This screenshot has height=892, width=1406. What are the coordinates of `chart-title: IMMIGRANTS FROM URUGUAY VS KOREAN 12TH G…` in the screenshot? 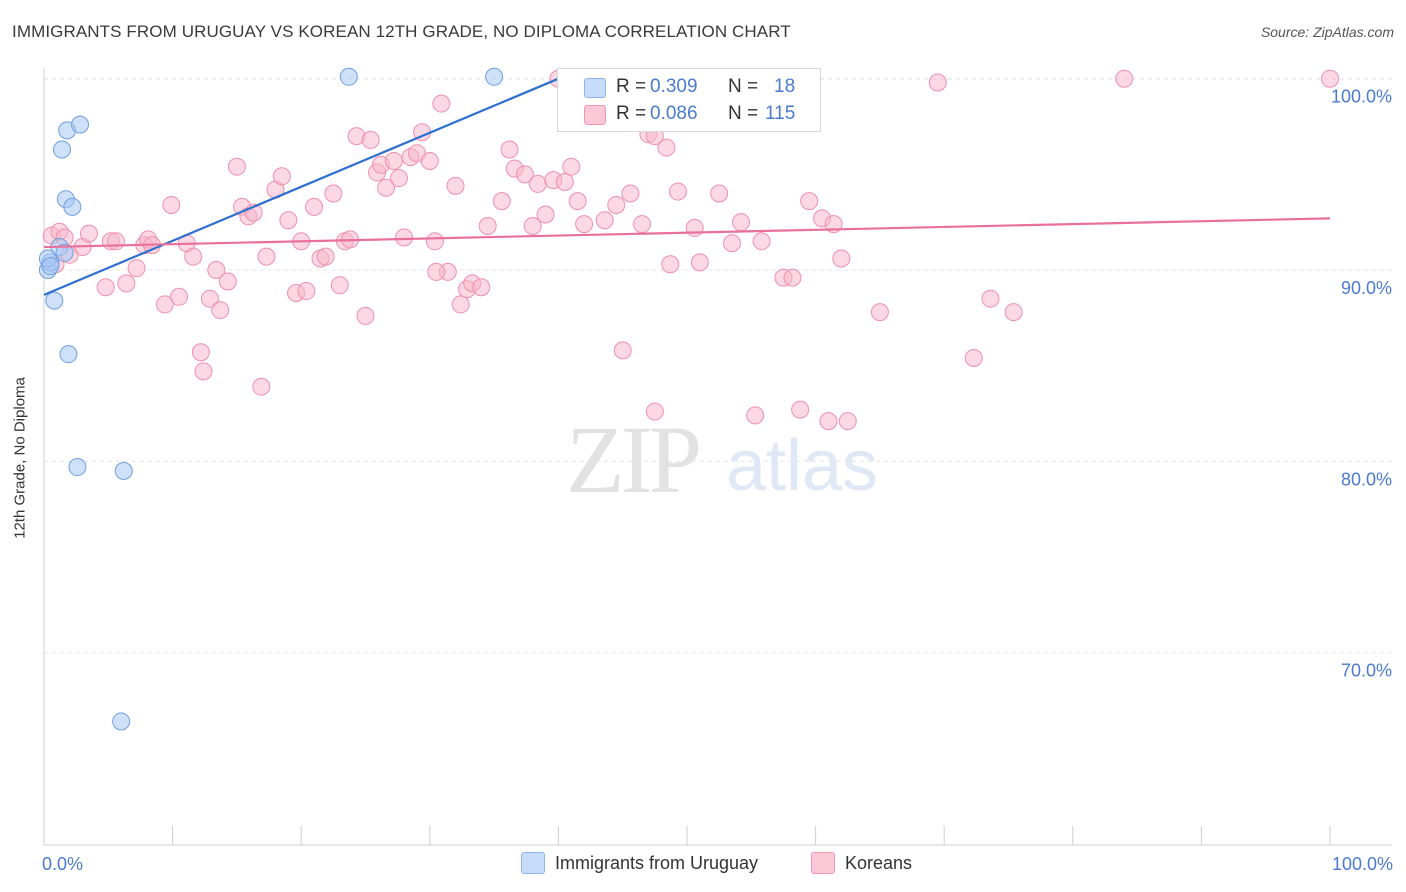 It's located at (401, 31).